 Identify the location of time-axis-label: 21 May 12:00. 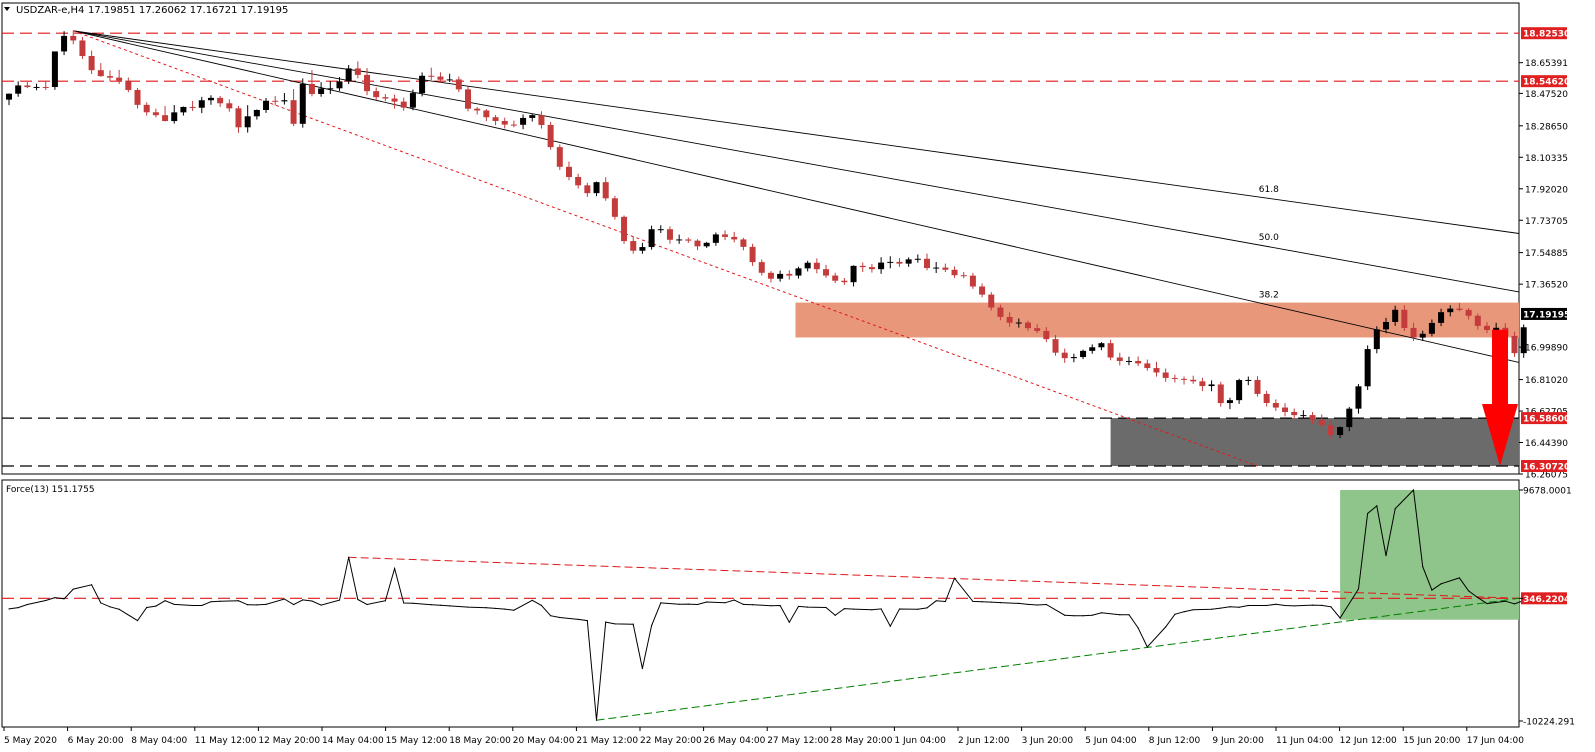
(607, 741).